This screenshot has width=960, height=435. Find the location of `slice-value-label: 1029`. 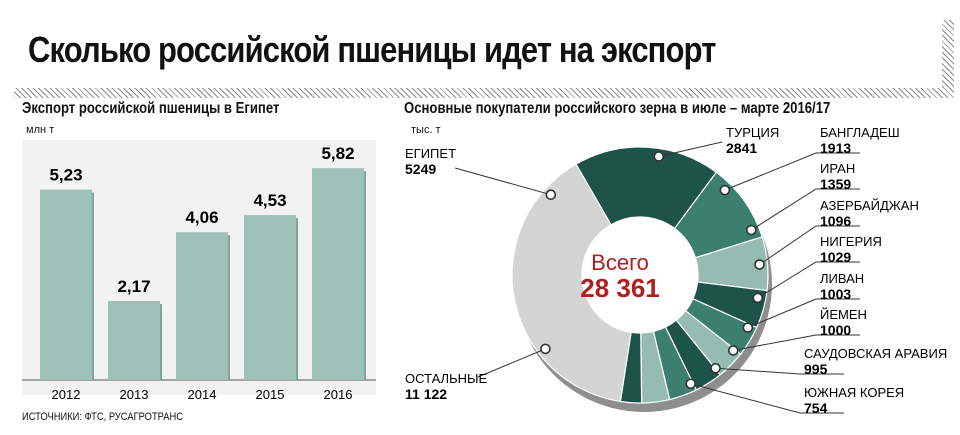

slice-value-label: 1029 is located at coordinates (835, 257).